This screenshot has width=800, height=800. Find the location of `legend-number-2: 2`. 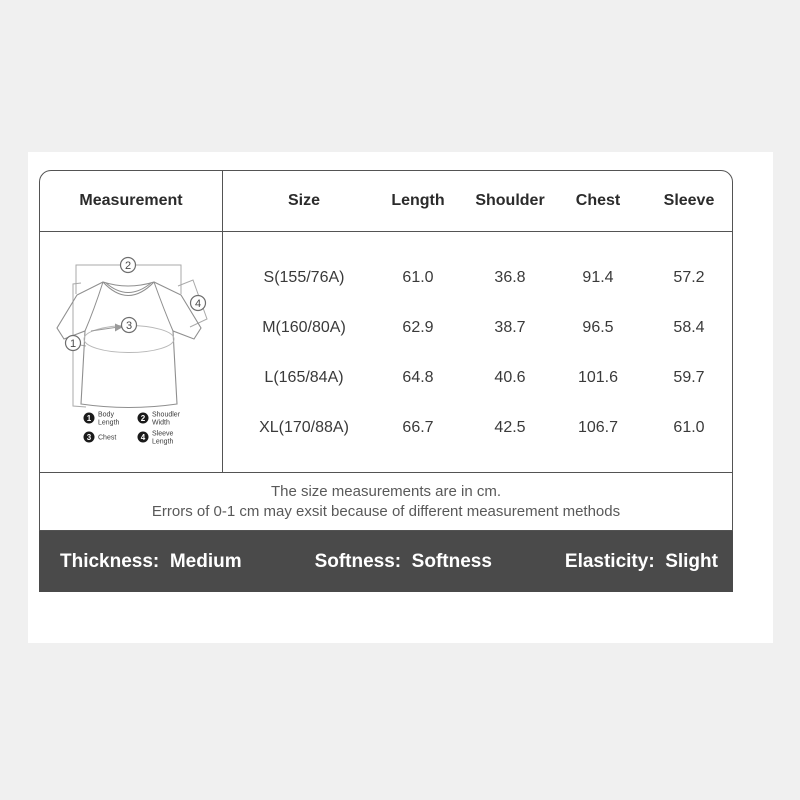

legend-number-2: 2 is located at coordinates (143, 418).